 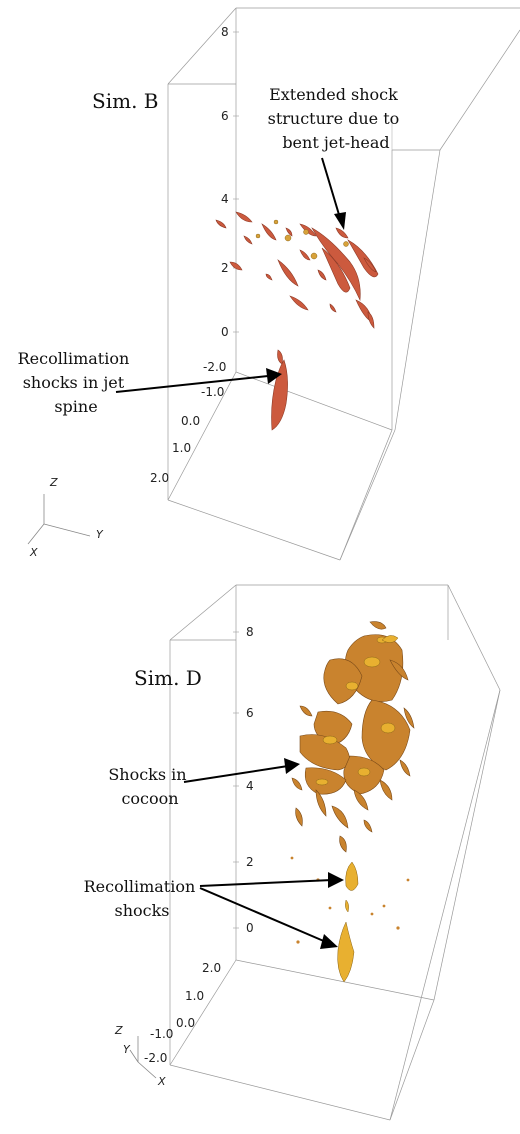 What do you see at coordinates (53, 482) in the screenshot?
I see `panel-b-axis-label-z: Z` at bounding box center [53, 482].